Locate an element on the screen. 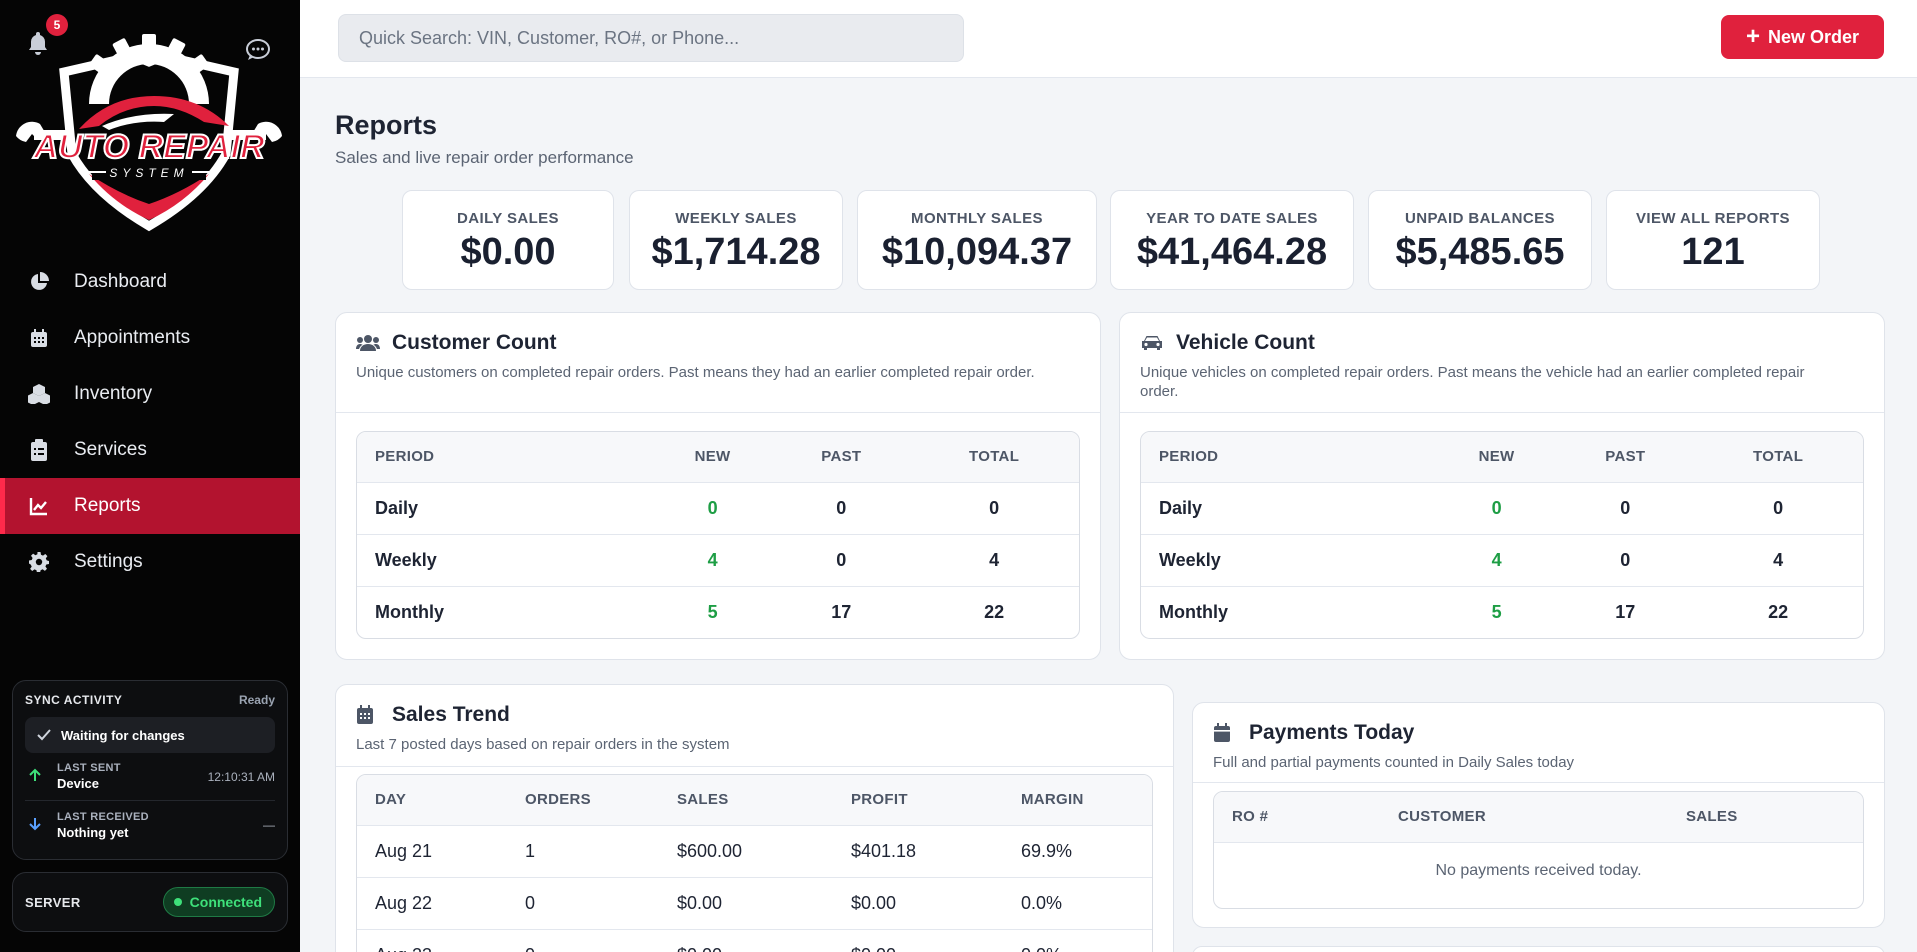  chat-icon is located at coordinates (258, 50).